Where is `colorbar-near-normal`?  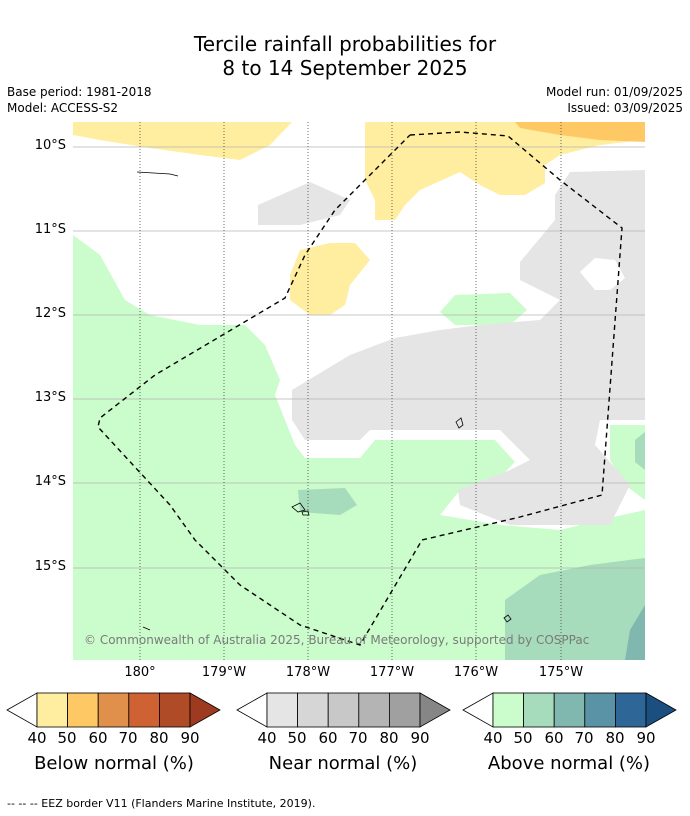
colorbar-near-normal is located at coordinates (343, 710).